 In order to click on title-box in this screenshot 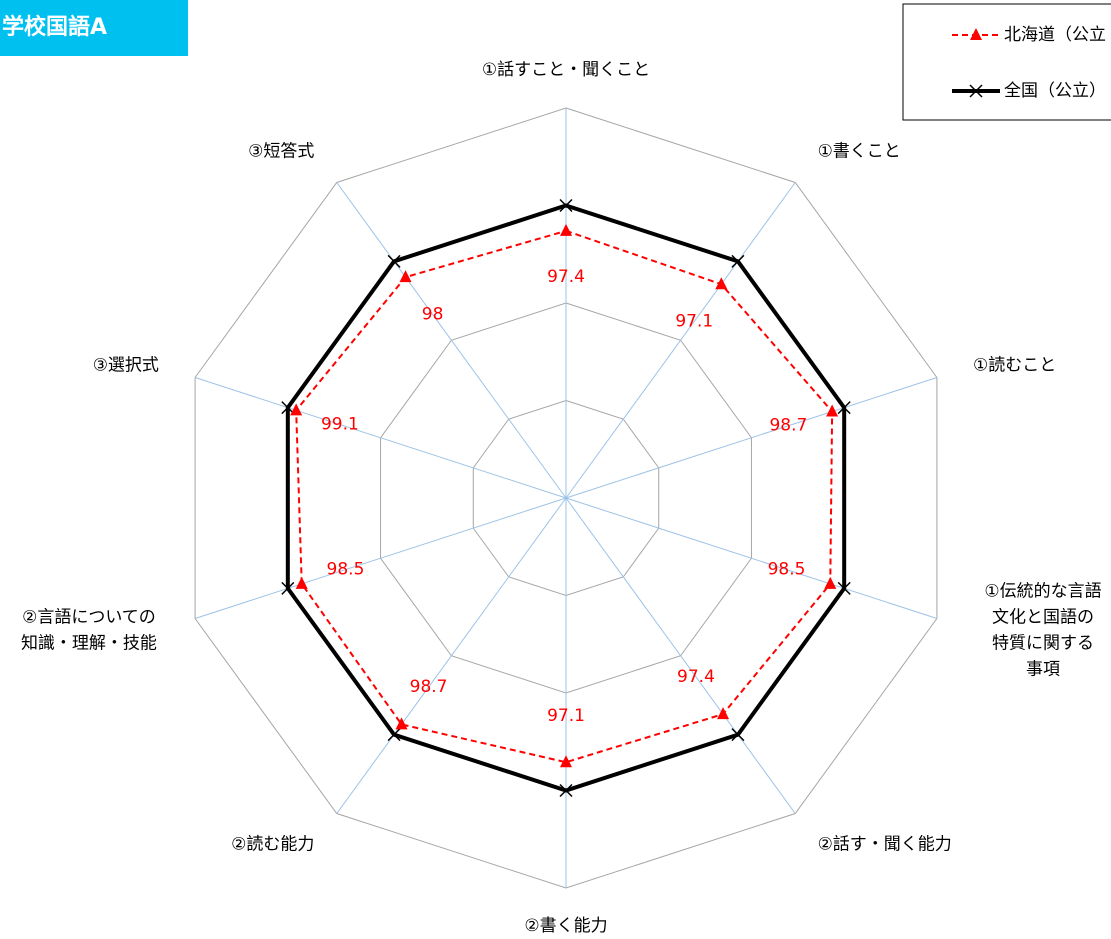, I will do `click(94, 28)`.